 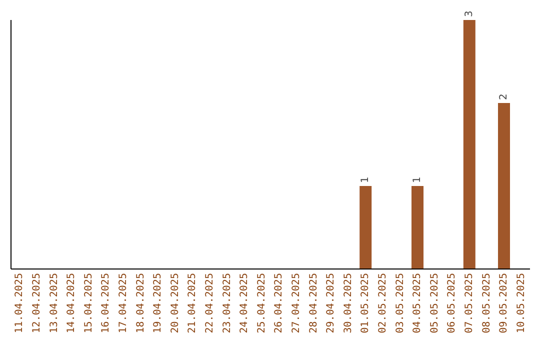 What do you see at coordinates (366, 303) in the screenshot?
I see `x-tick-label: 01.05.2025` at bounding box center [366, 303].